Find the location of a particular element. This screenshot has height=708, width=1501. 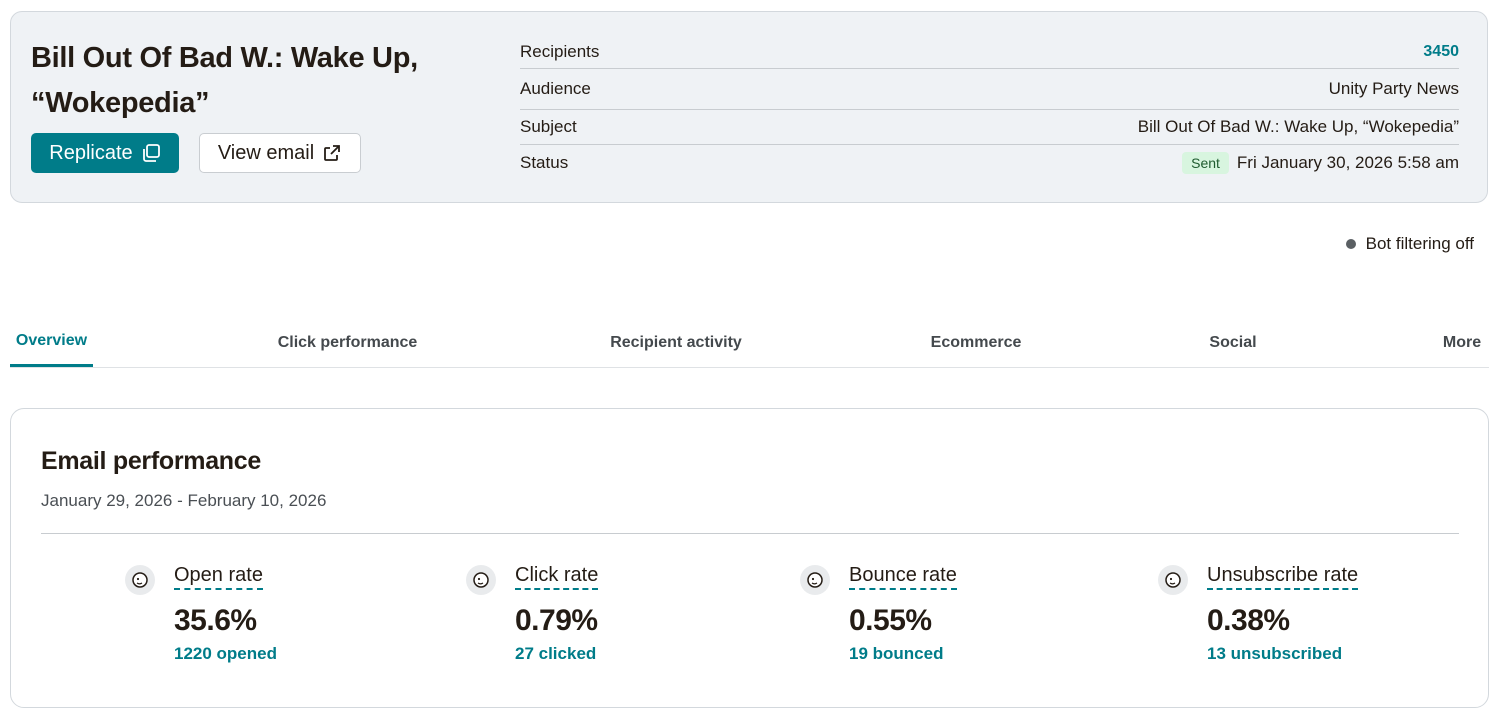

view-email-button-label: View email is located at coordinates (266, 152).